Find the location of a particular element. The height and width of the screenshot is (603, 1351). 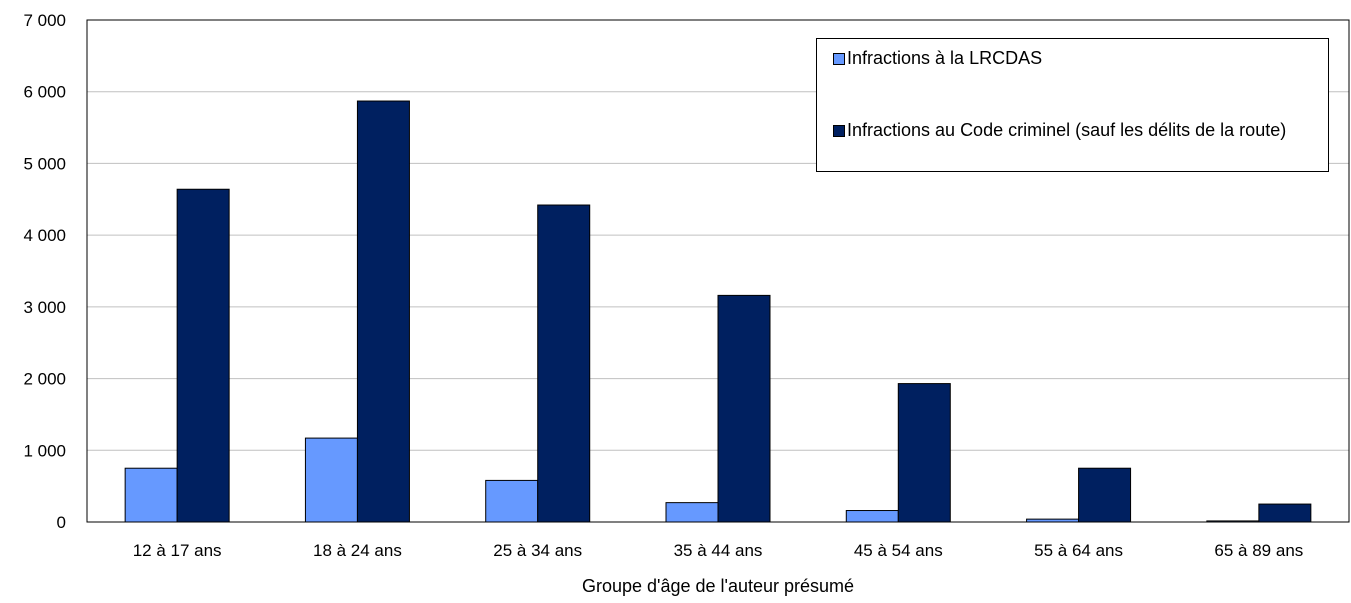

legend-label-lrcdas: Infractions à la LRCDAS is located at coordinates (945, 58).